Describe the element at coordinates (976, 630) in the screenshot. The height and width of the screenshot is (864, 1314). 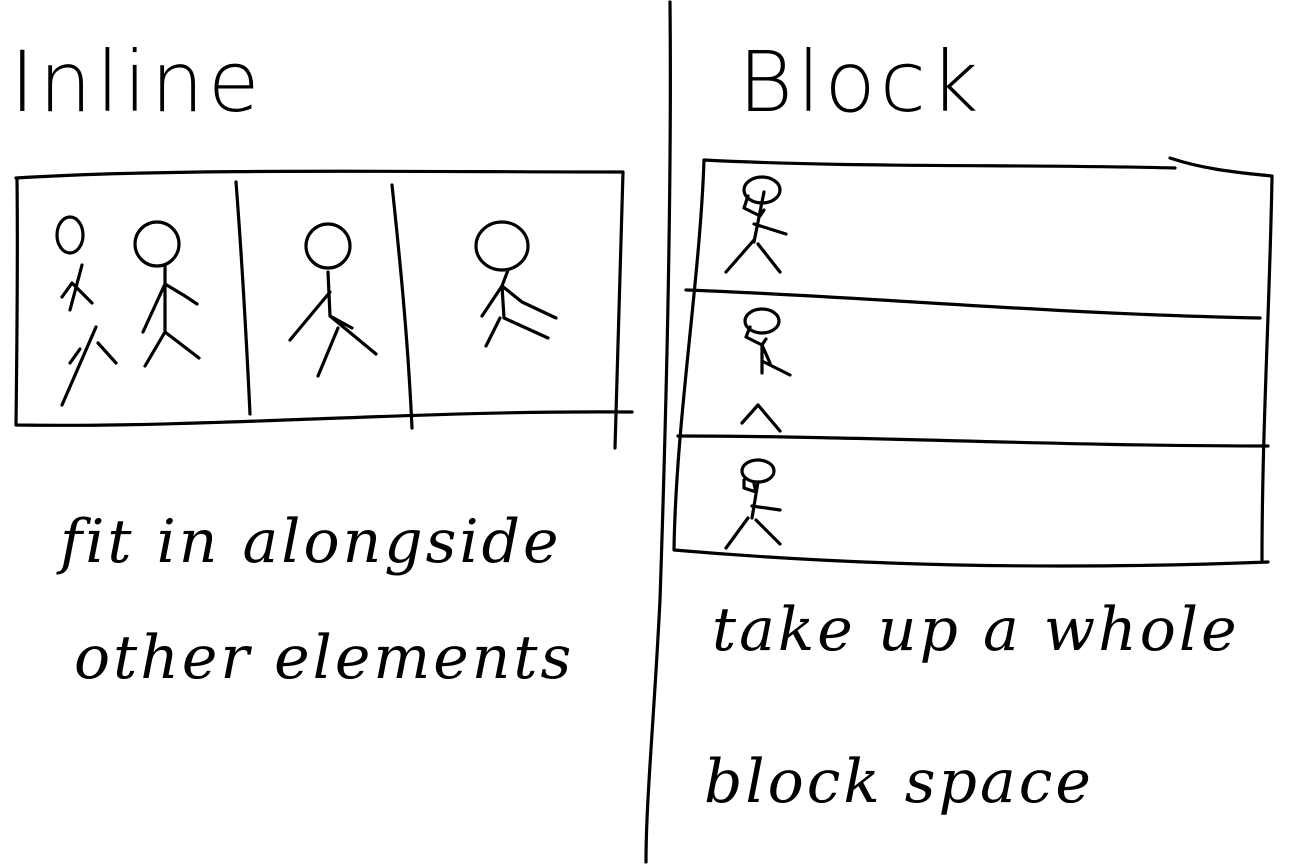
I see `block-caption-line1: take up a whole` at that location.